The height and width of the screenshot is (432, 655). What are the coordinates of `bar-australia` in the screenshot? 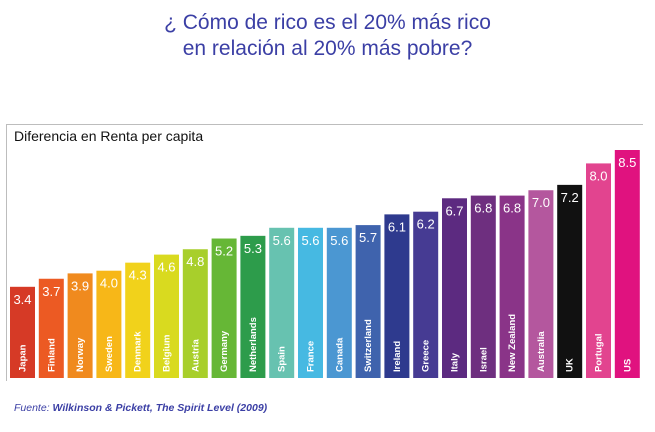 It's located at (541, 284).